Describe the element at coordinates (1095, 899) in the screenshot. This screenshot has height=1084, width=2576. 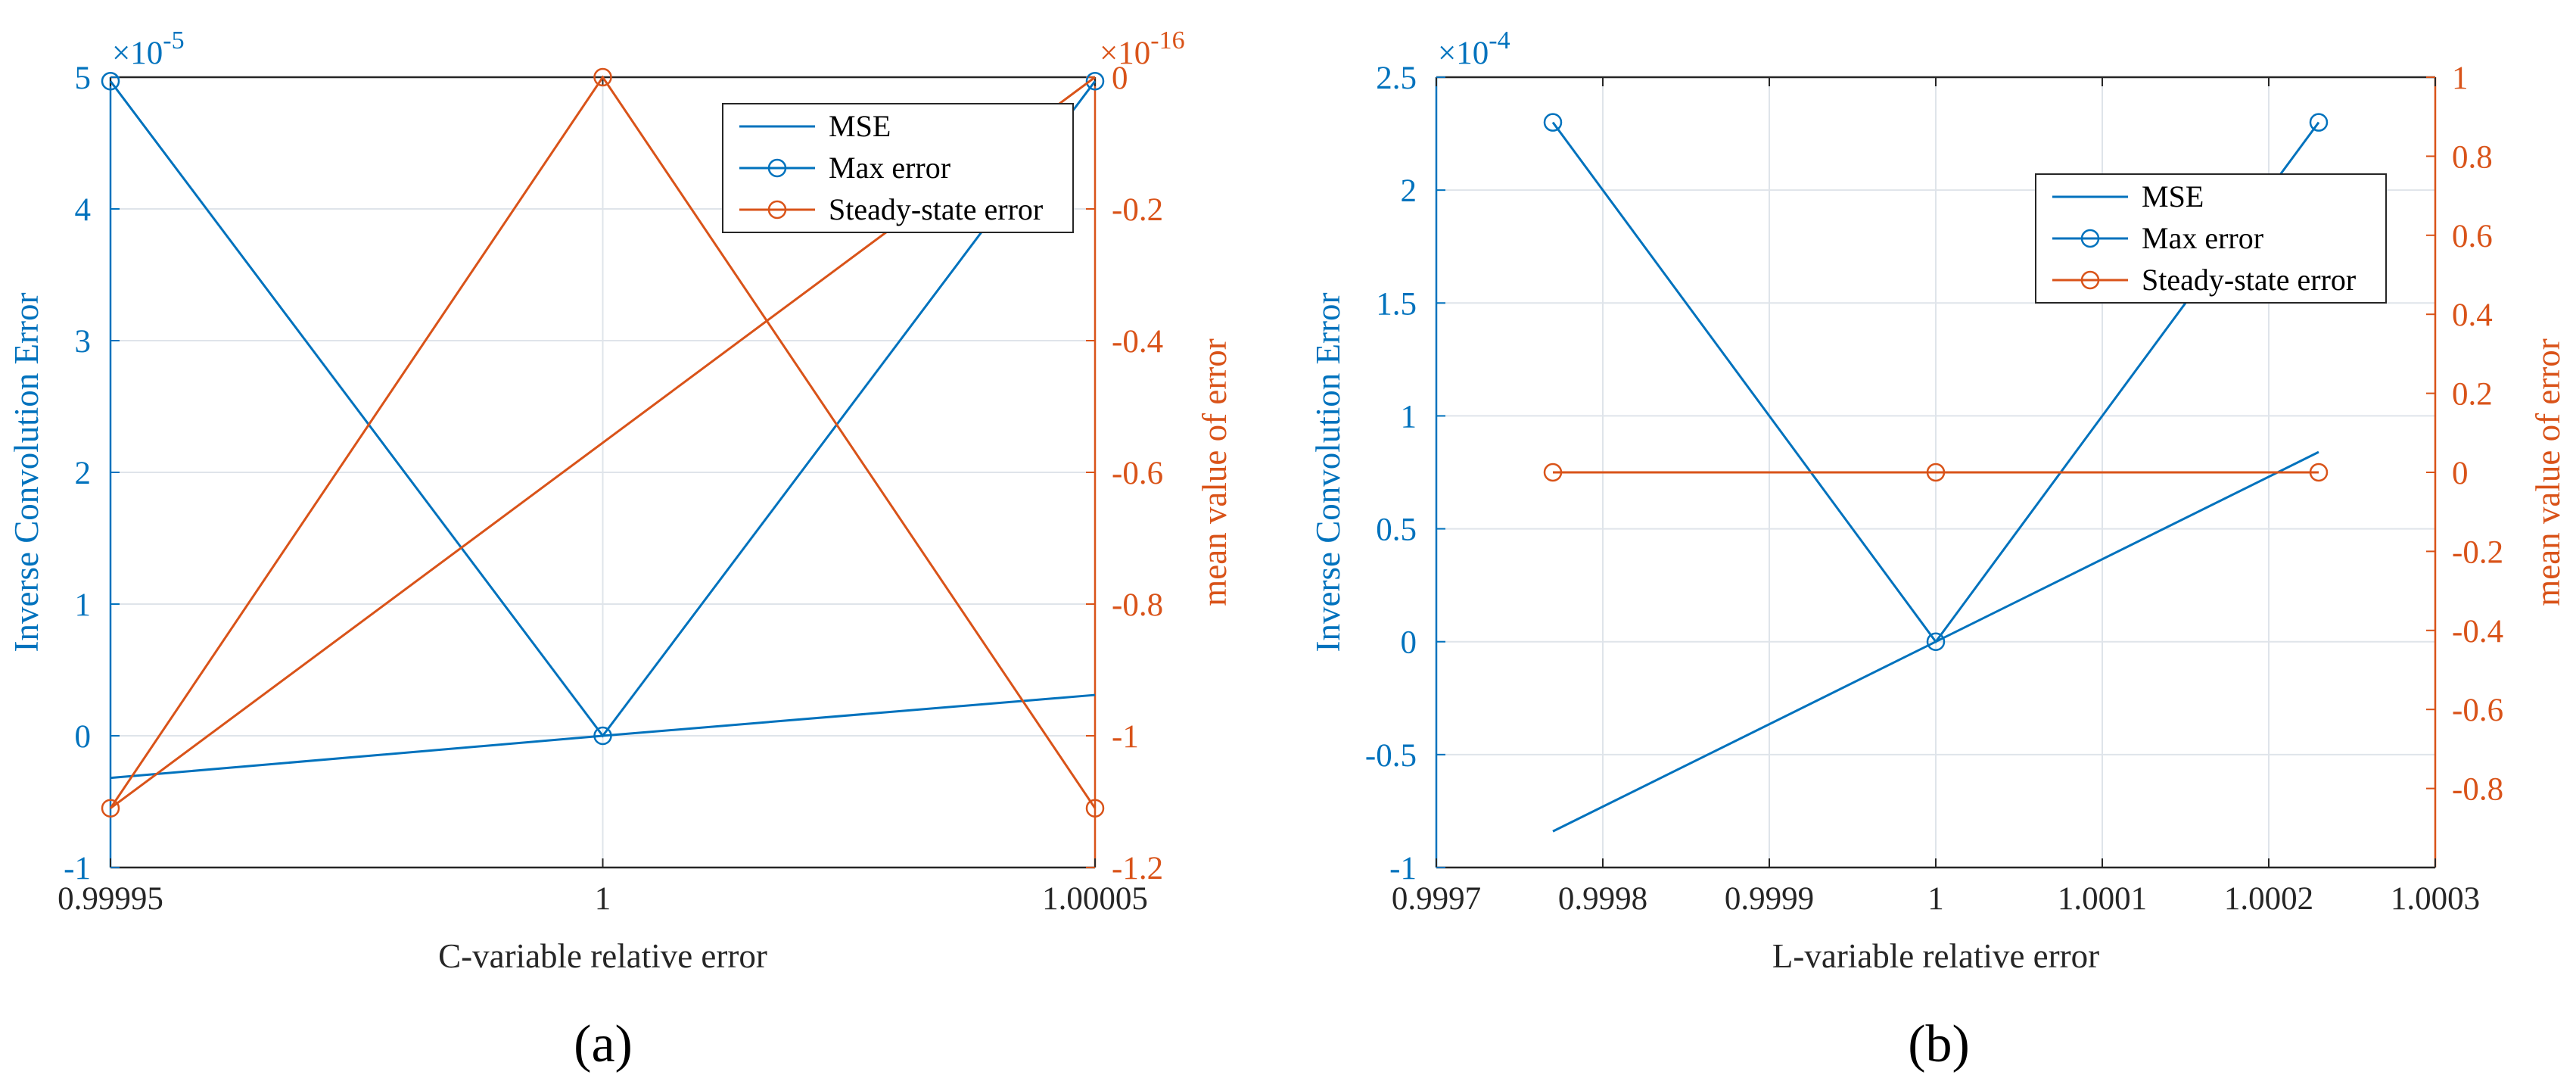
I see `x-tick-label: 1.00005` at that location.